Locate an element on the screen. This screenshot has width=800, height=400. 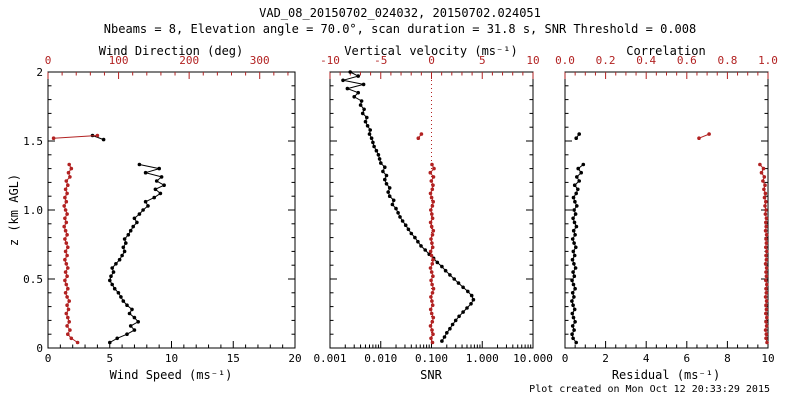
plot-title: VAD_08_20150702_024032, 20150702.024051 is located at coordinates (400, 13).